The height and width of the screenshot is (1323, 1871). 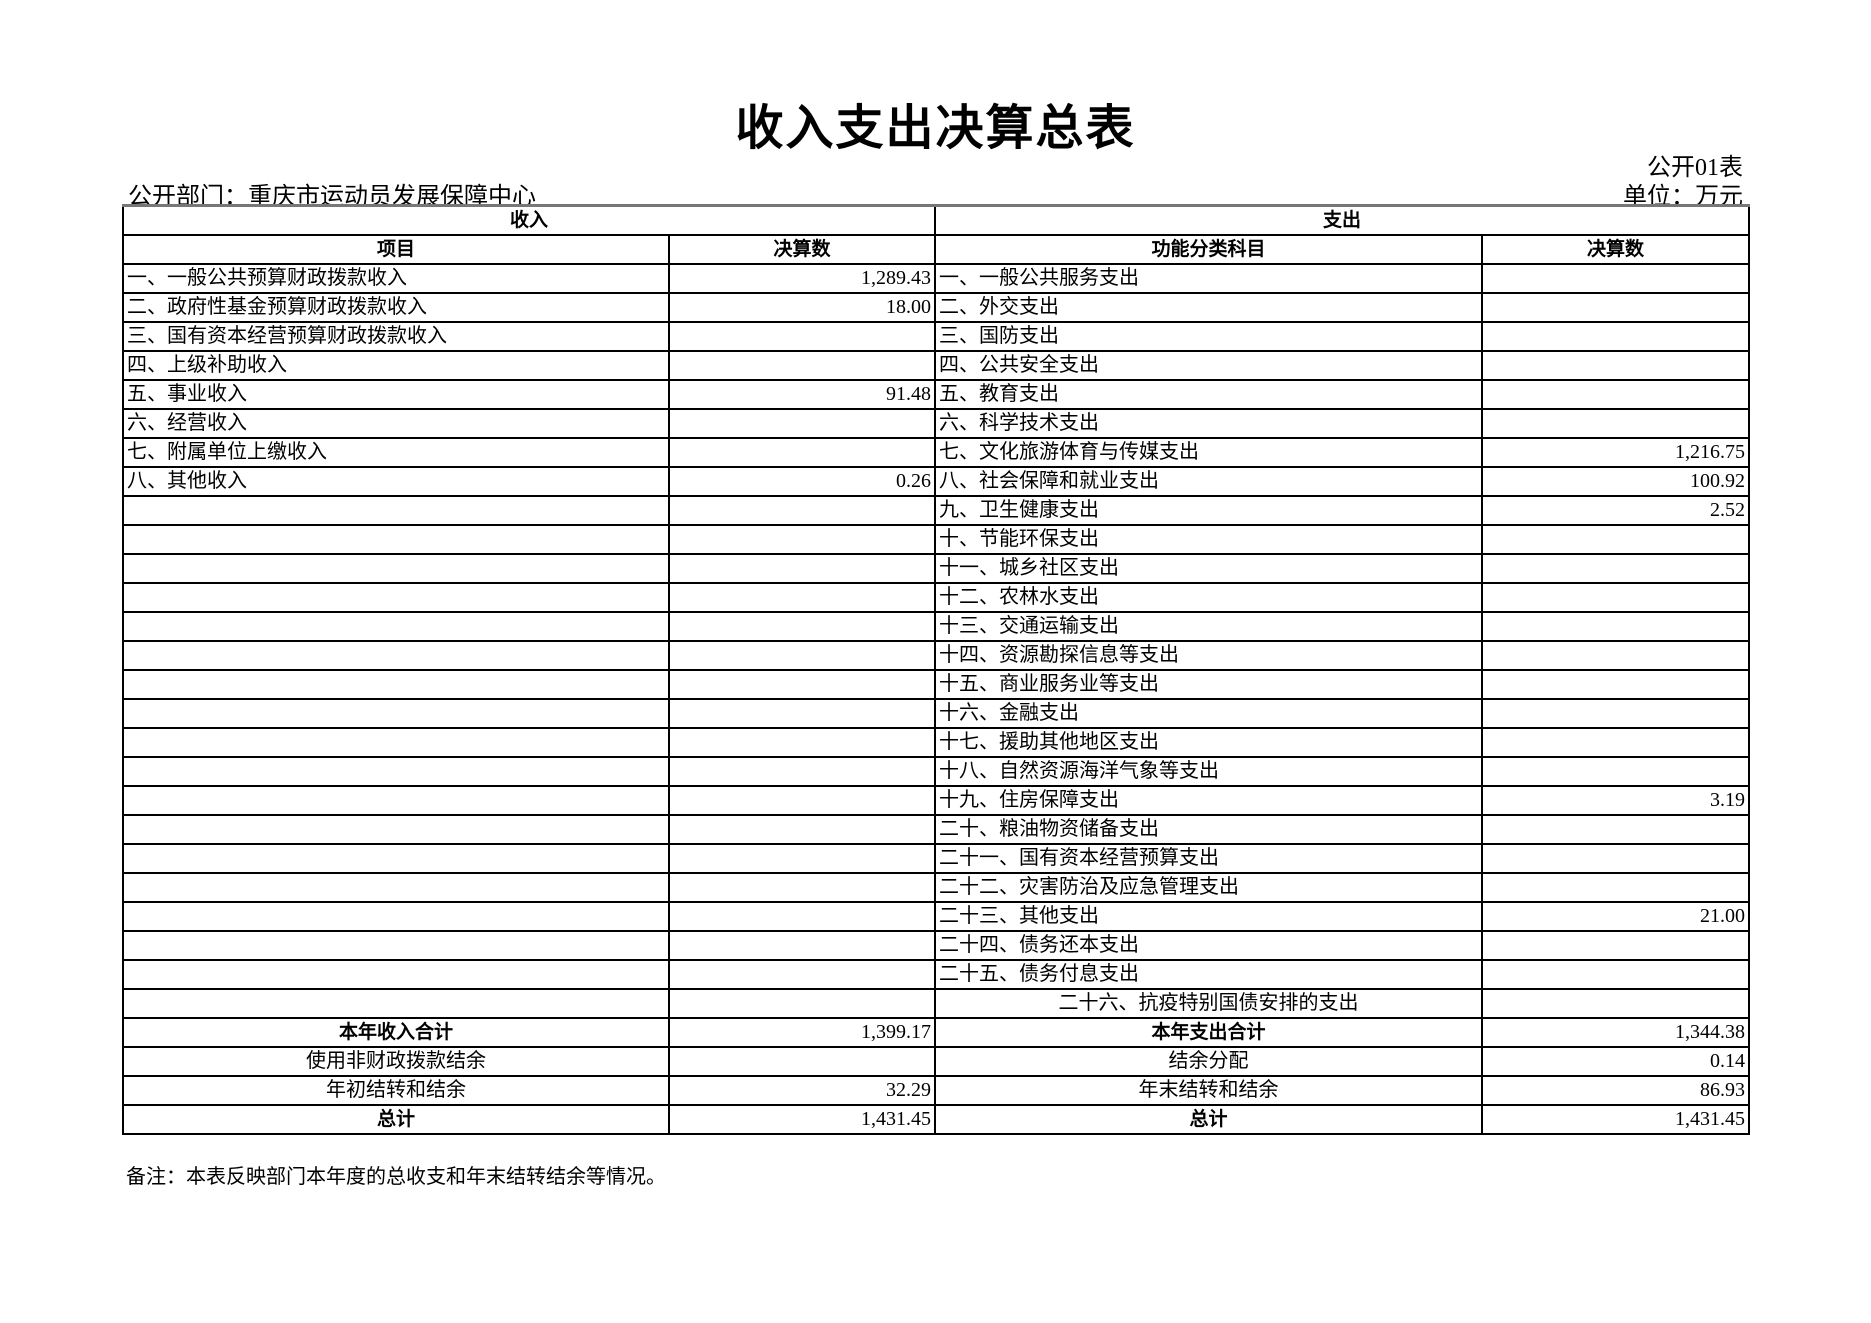 What do you see at coordinates (1209, 597) in the screenshot?
I see `expense-item: 十二、农林水支出` at bounding box center [1209, 597].